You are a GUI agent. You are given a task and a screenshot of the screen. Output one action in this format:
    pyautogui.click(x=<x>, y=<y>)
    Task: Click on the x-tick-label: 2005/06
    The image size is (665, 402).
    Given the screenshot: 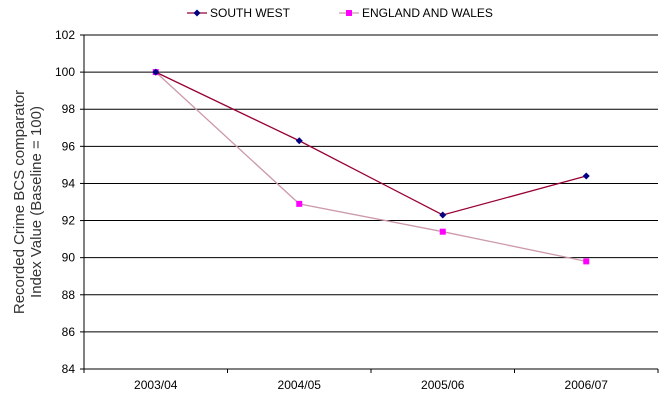 What is the action you would take?
    pyautogui.click(x=443, y=385)
    